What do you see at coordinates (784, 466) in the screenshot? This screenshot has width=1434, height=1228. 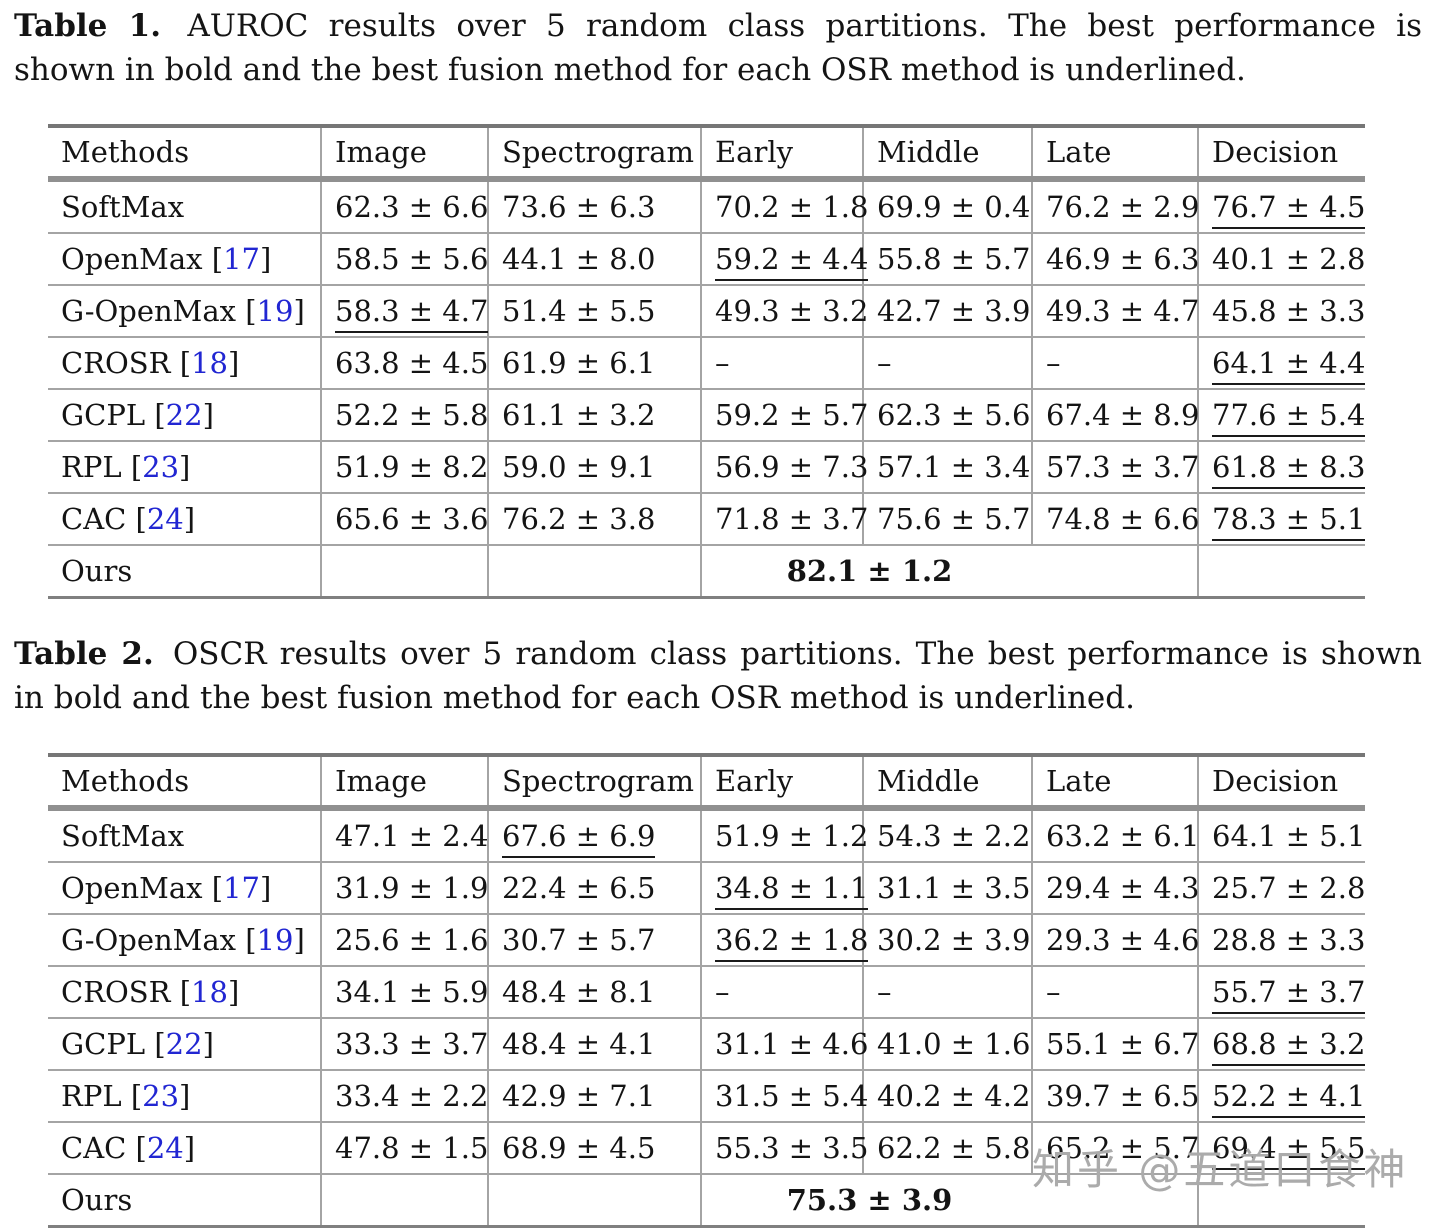 I see `value-cell: 56.9 ± 7.3` at bounding box center [784, 466].